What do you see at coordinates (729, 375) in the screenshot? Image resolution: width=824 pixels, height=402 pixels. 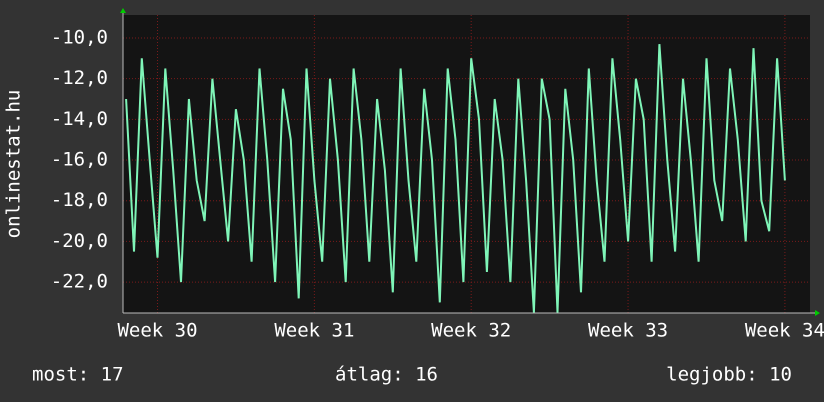 I see `footer-text: legjobb: 10` at bounding box center [729, 375].